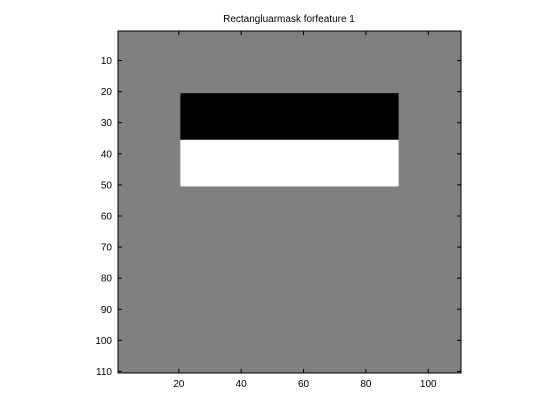 The width and height of the screenshot is (560, 420). I want to click on y-tick-label: 40, so click(107, 154).